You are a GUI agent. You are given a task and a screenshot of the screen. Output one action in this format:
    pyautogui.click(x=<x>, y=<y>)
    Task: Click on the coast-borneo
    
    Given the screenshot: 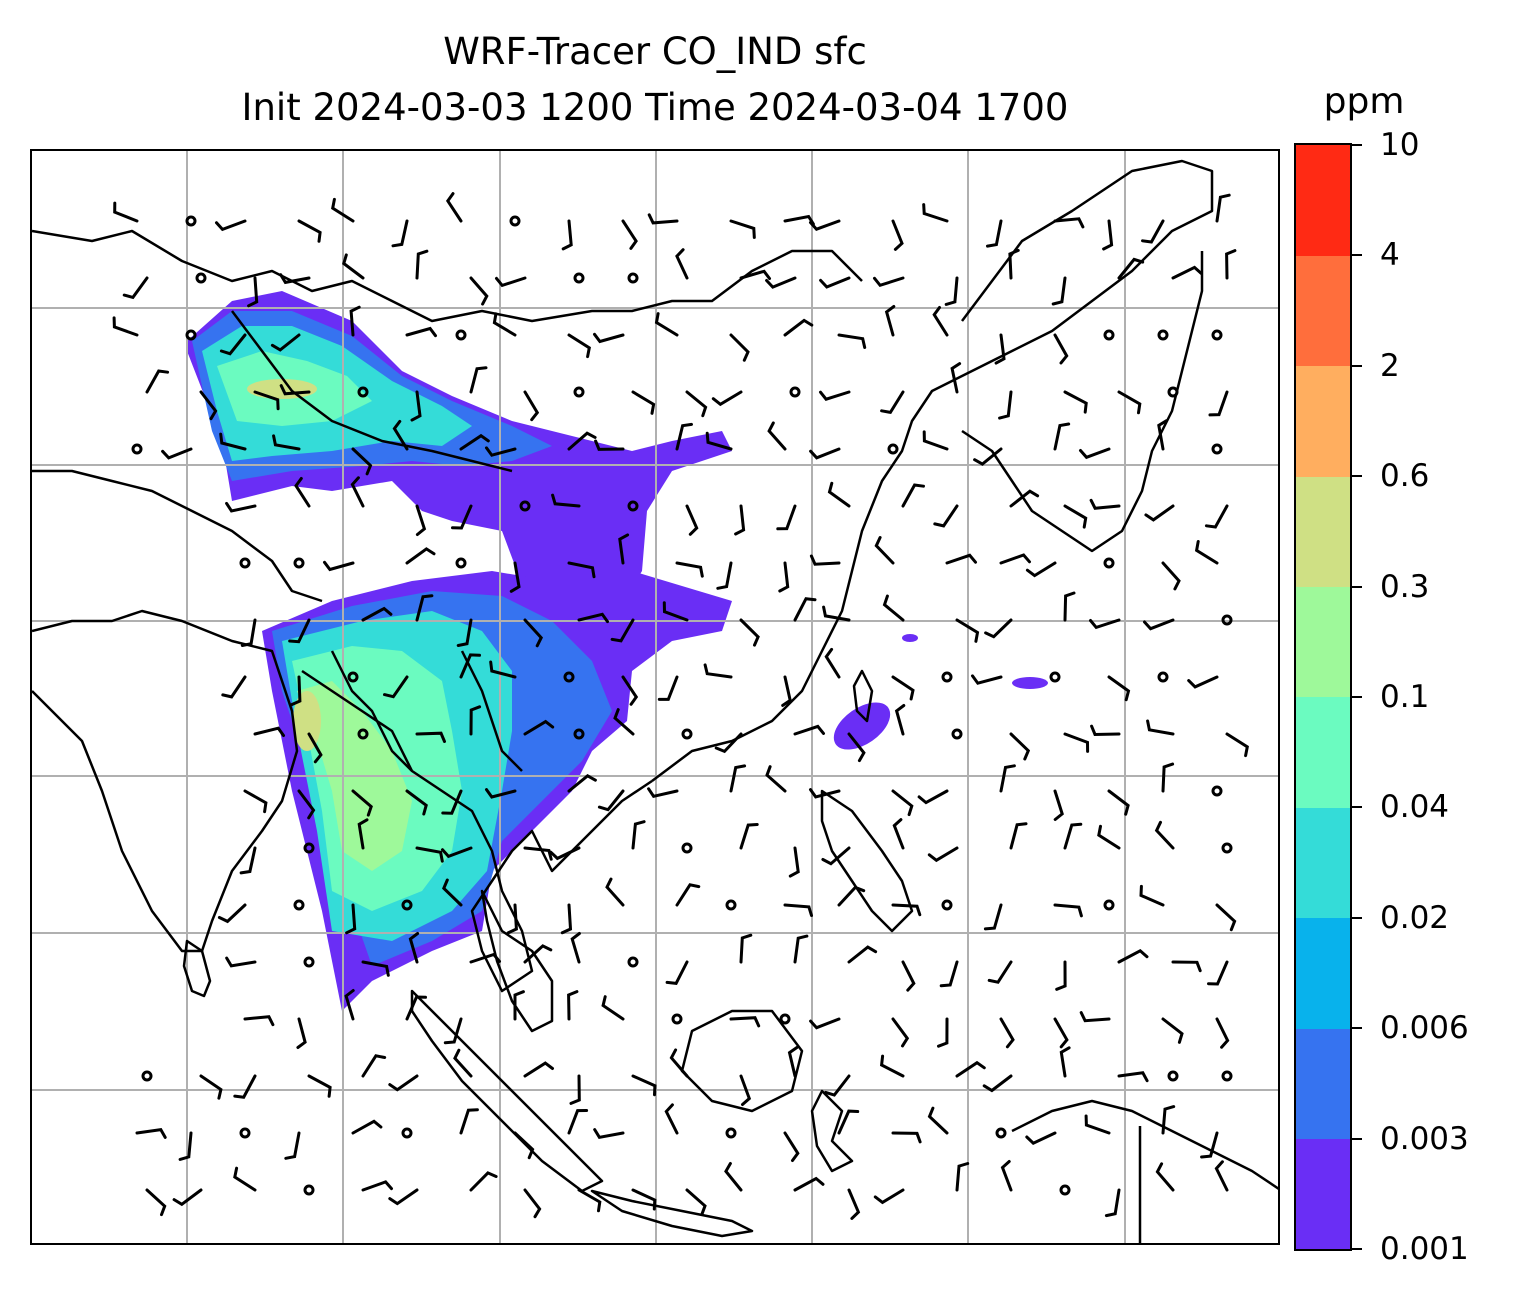 What is the action you would take?
    pyautogui.click(x=742, y=1061)
    